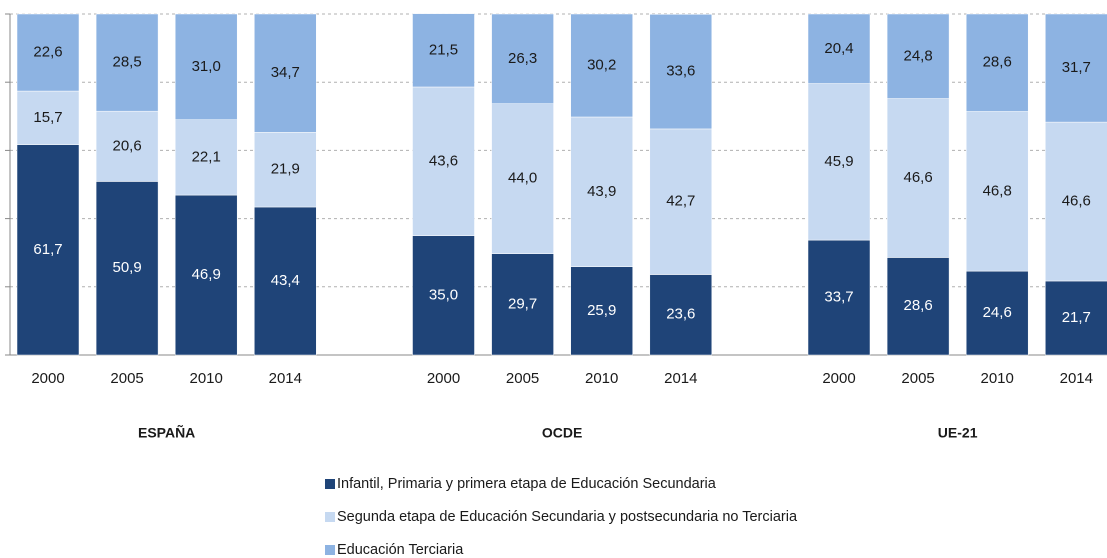  I want to click on legend-label: Educación Terciaria, so click(400, 550).